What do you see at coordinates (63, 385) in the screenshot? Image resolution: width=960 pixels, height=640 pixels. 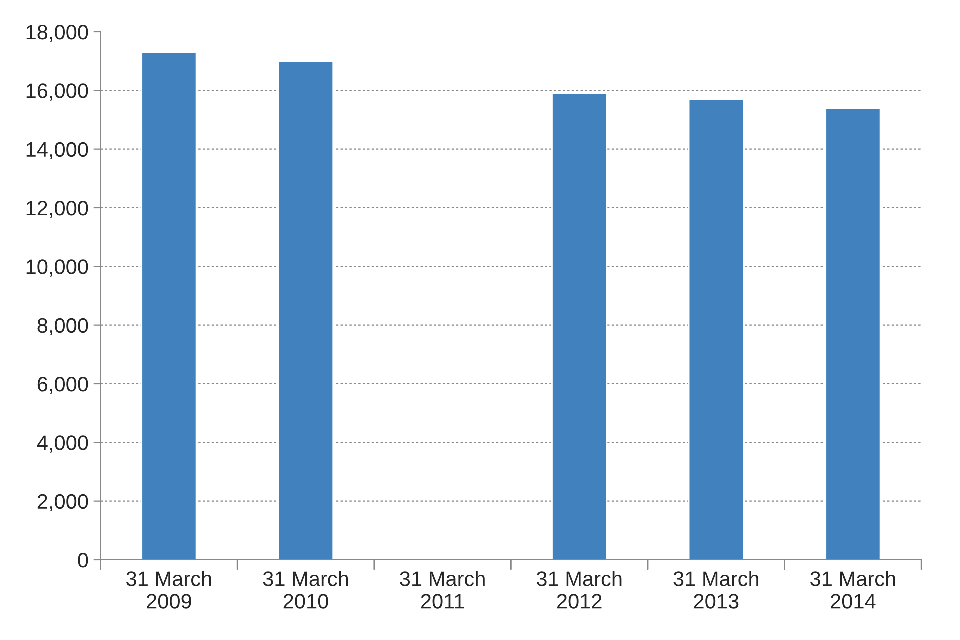 I see `y-tick-label: 6,000` at bounding box center [63, 385].